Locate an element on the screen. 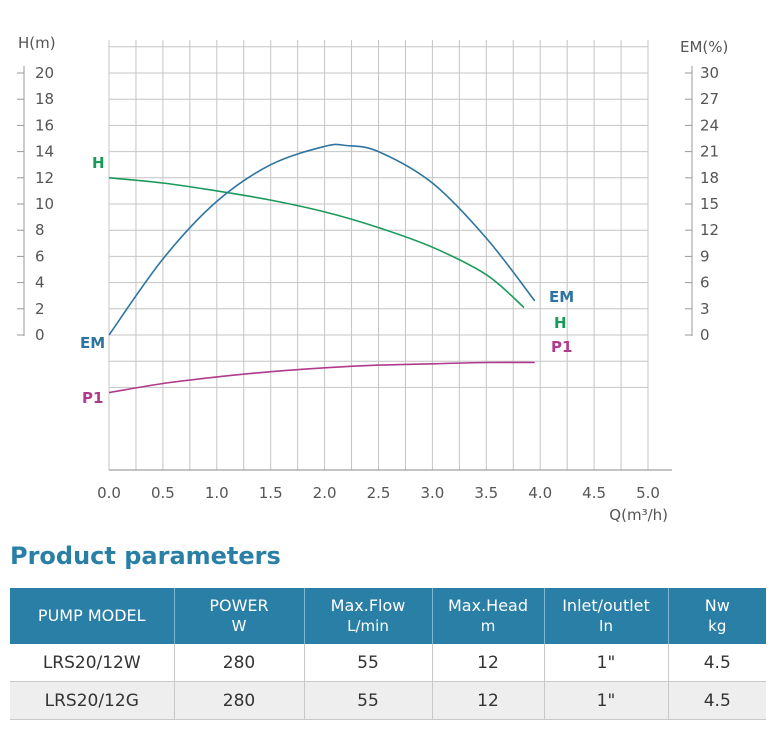 The width and height of the screenshot is (780, 753). left-axis-label: H(m) is located at coordinates (37, 43).